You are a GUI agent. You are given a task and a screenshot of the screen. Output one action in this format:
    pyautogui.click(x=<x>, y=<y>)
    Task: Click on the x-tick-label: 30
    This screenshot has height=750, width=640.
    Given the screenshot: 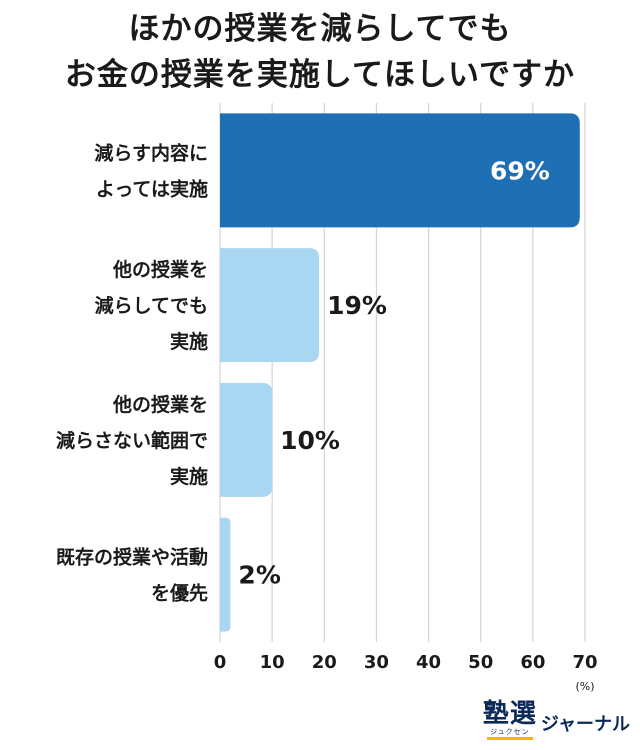 What is the action you would take?
    pyautogui.click(x=376, y=662)
    